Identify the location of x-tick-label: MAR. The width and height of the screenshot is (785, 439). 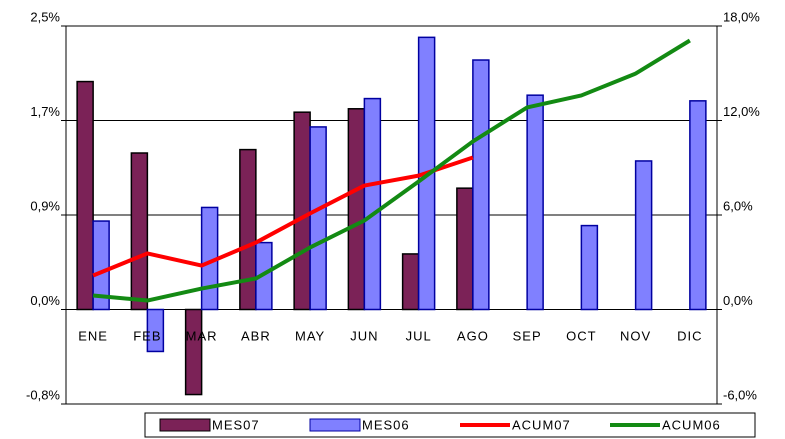
(202, 335).